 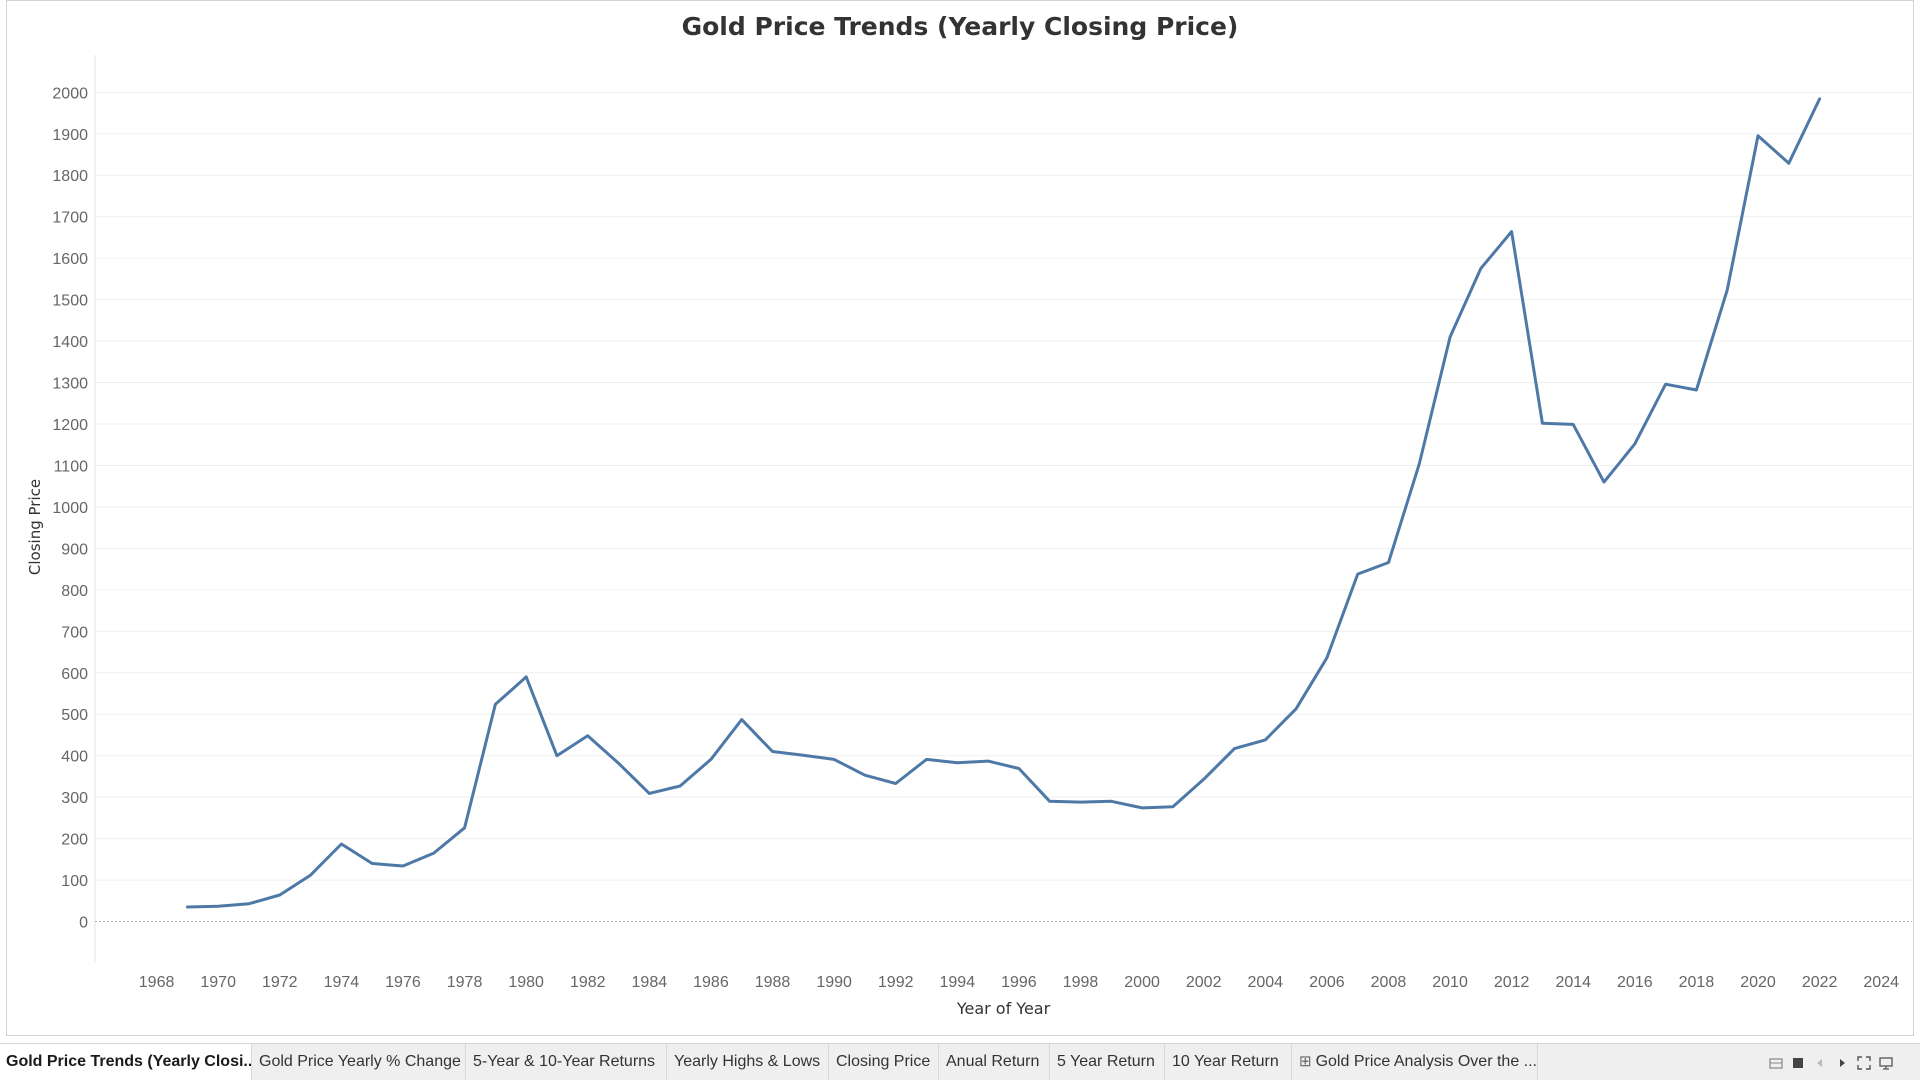 What do you see at coordinates (1820, 982) in the screenshot?
I see `x-tick-label: 2022` at bounding box center [1820, 982].